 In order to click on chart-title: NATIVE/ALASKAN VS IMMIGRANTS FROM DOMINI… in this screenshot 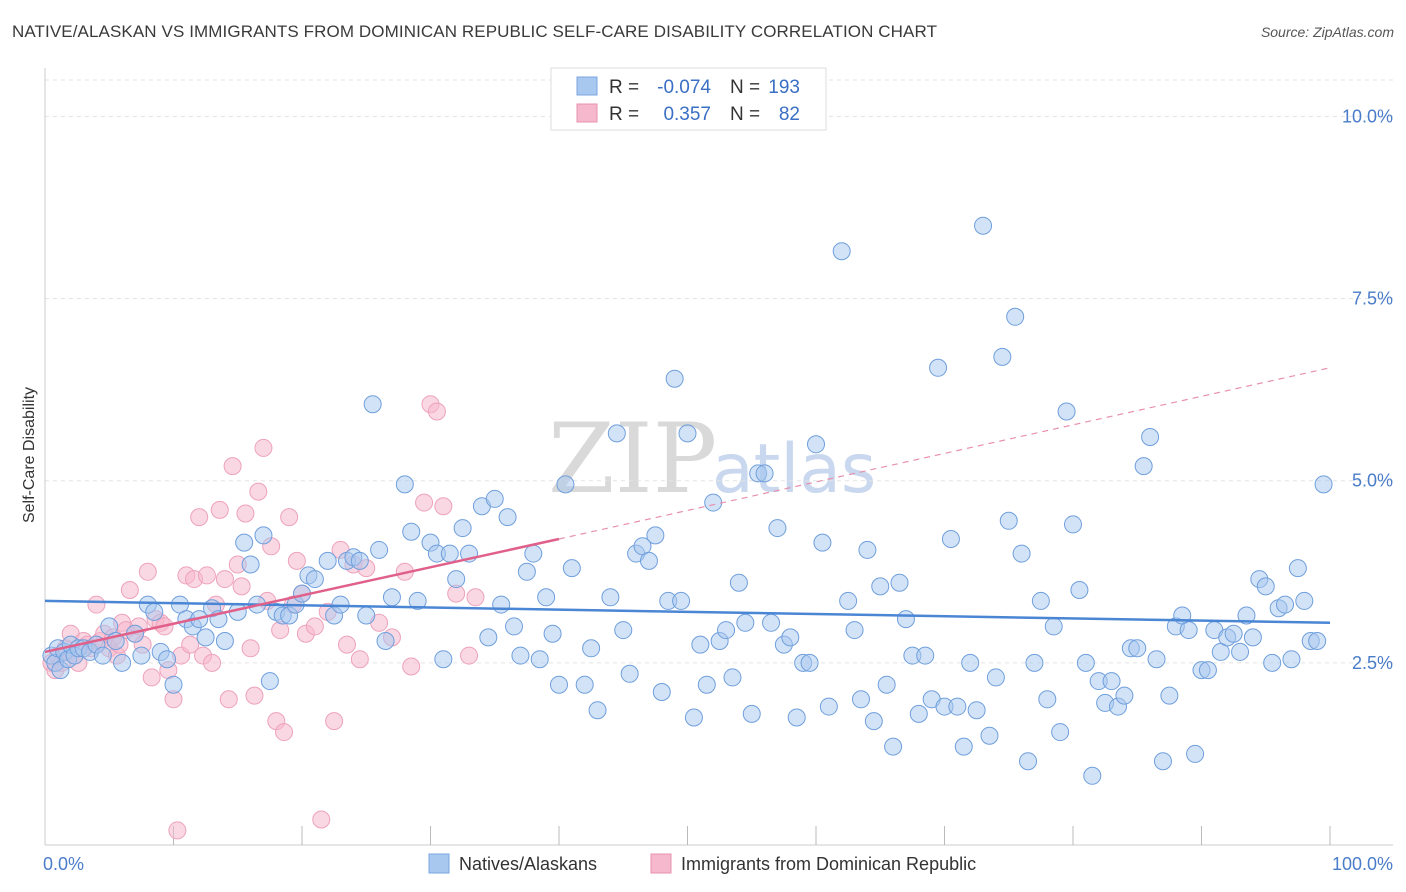, I will do `click(475, 31)`.